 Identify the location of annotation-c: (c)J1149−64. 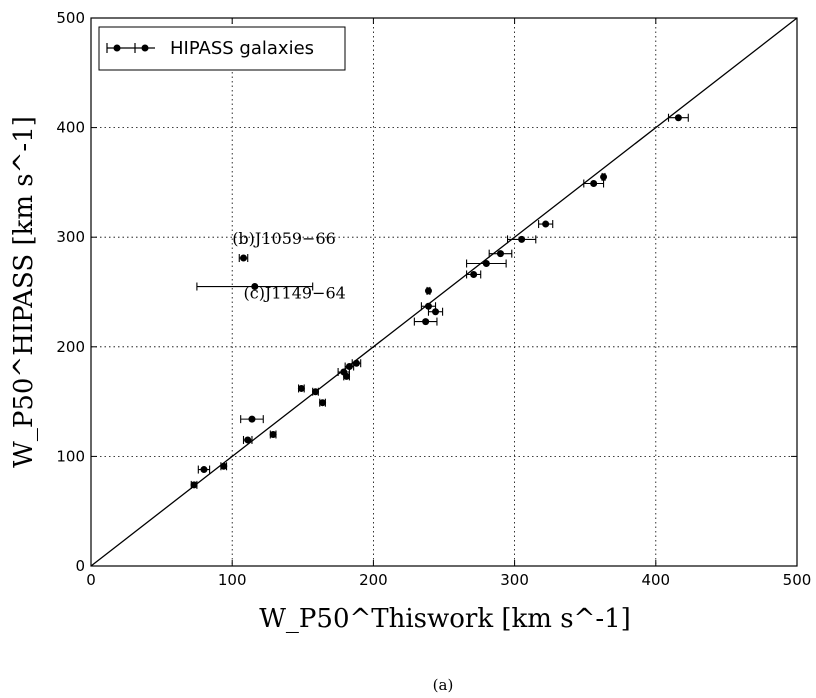
(294, 293).